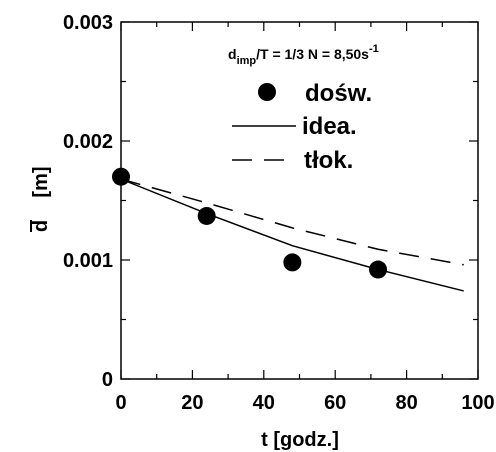 The width and height of the screenshot is (496, 452). Describe the element at coordinates (329, 126) in the screenshot. I see `legend-label-idea: idea.` at that location.